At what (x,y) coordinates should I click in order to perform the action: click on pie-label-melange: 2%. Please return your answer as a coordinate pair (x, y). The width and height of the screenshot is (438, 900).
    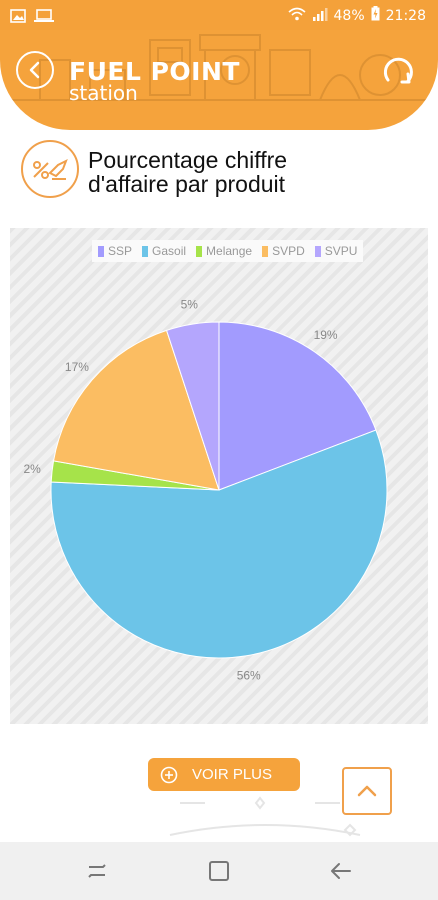
    Looking at the image, I should click on (32, 469).